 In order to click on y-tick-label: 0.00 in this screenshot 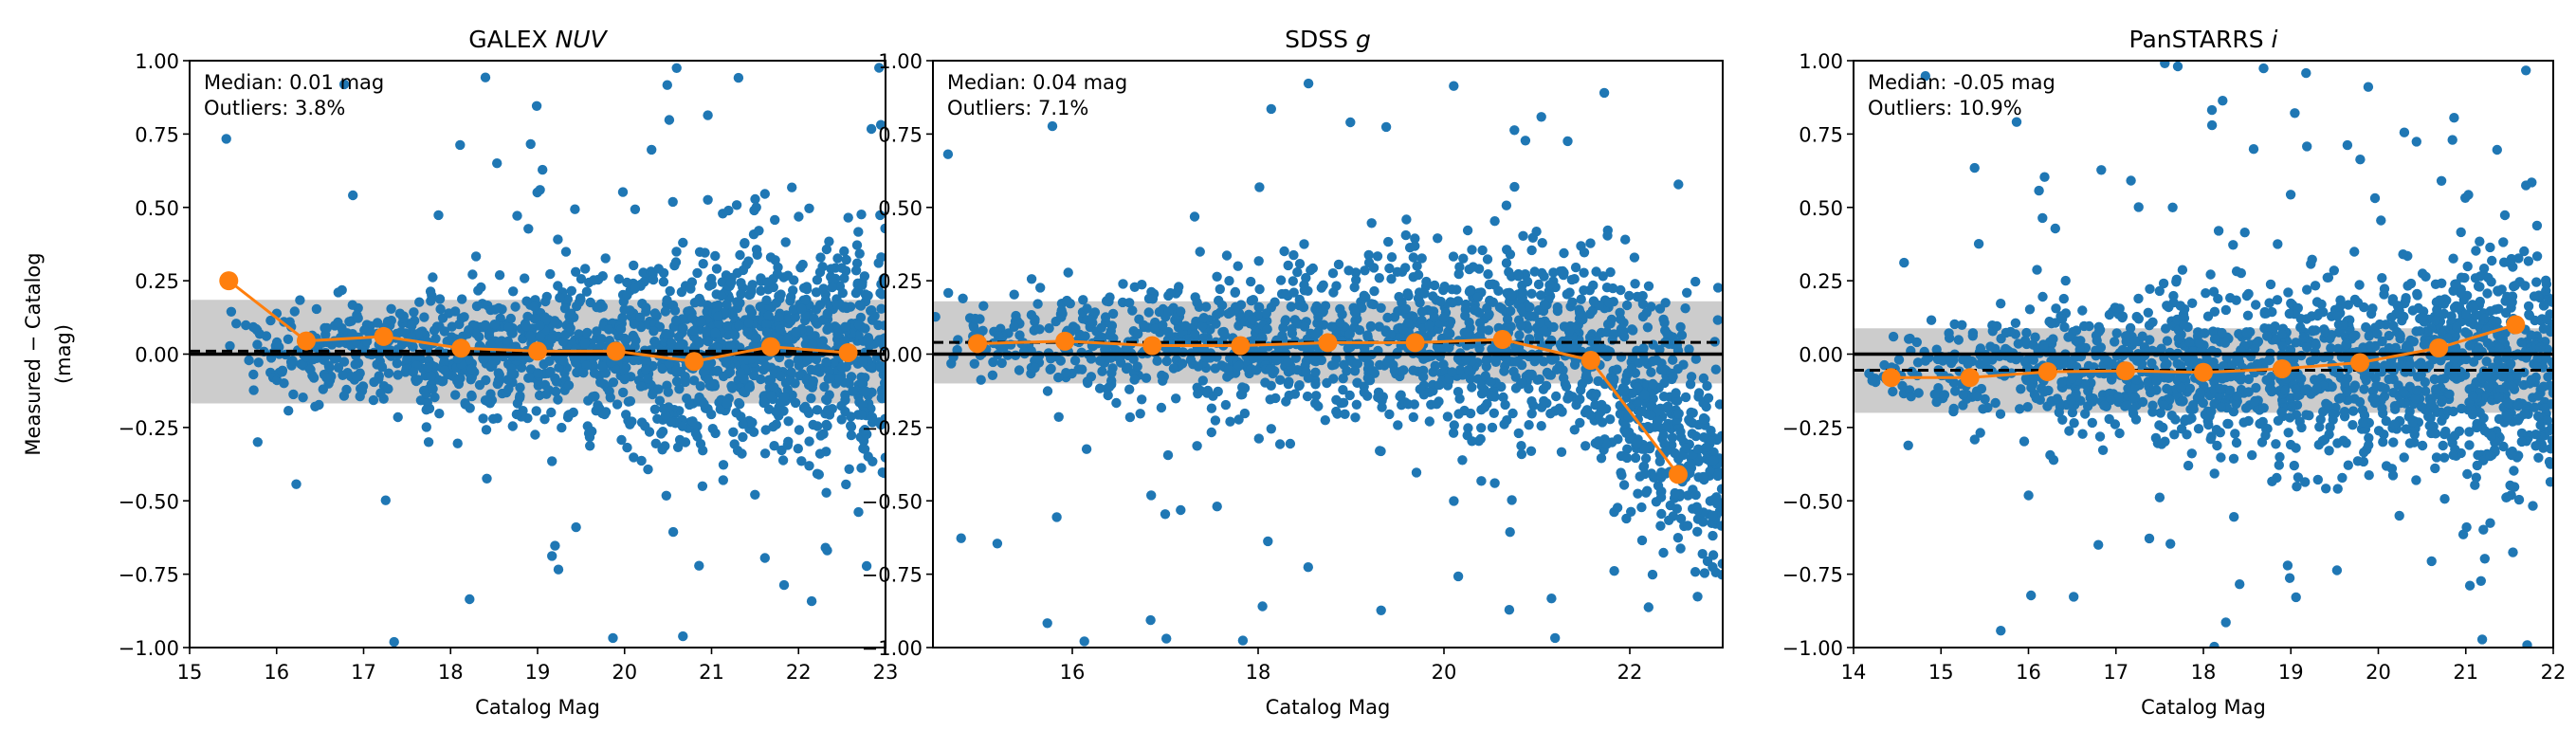, I will do `click(157, 355)`.